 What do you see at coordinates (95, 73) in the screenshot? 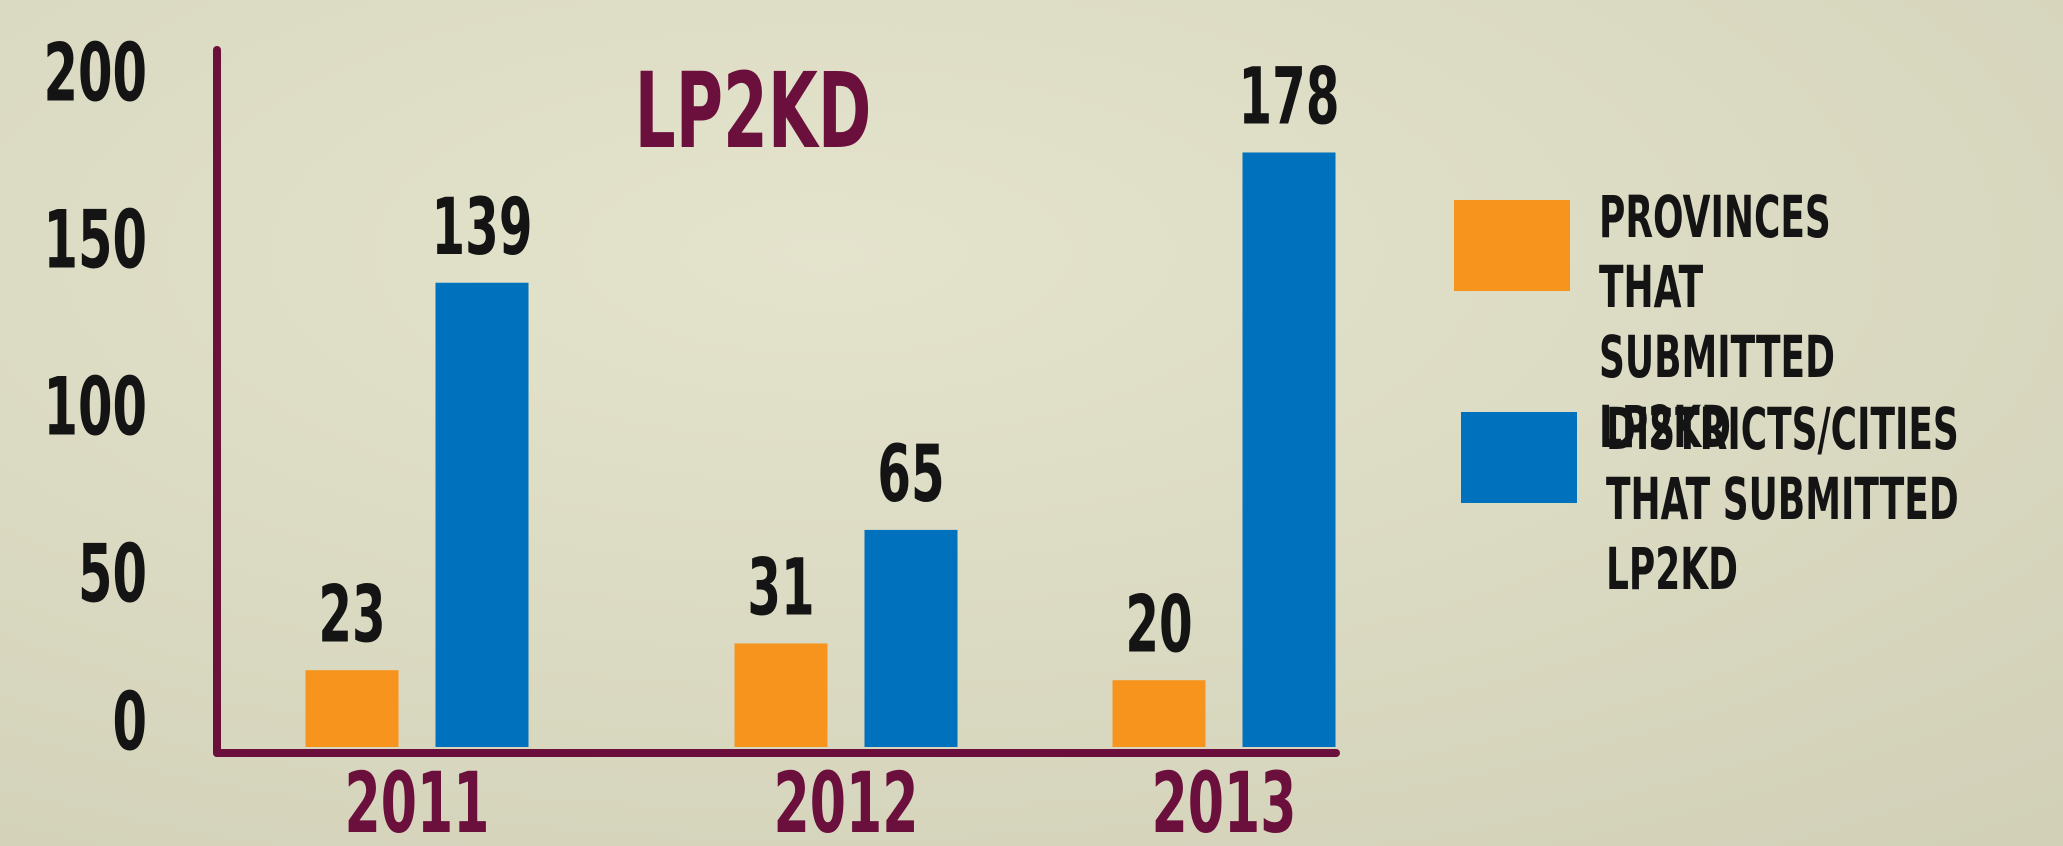
I see `y-tick-label: 200` at bounding box center [95, 73].